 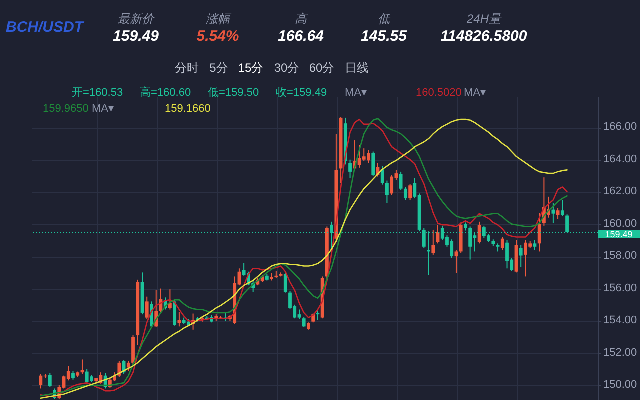 I want to click on text: 5分, so click(x=219, y=68).